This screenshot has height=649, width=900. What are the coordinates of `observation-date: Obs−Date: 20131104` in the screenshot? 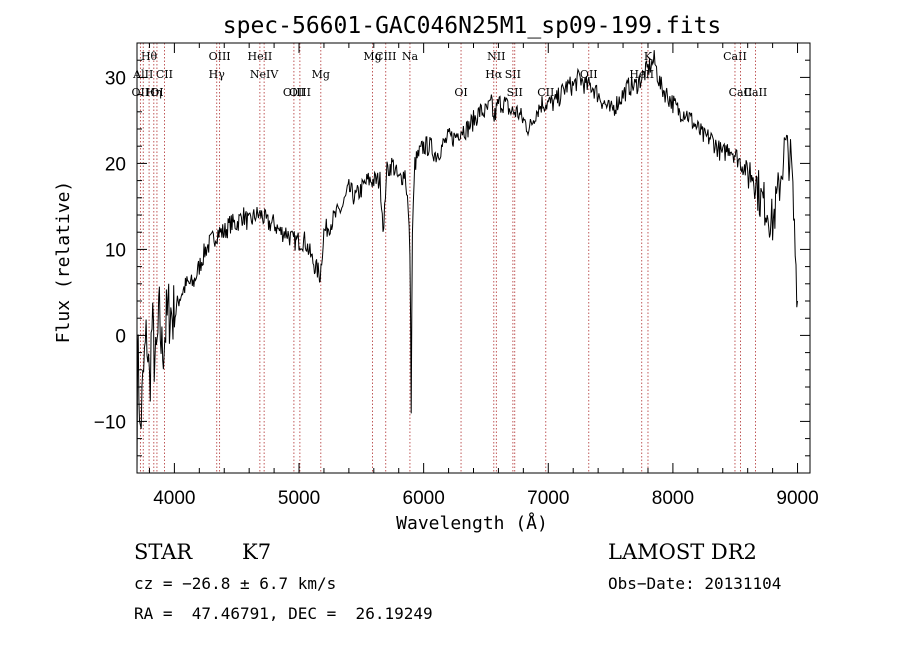 It's located at (695, 583).